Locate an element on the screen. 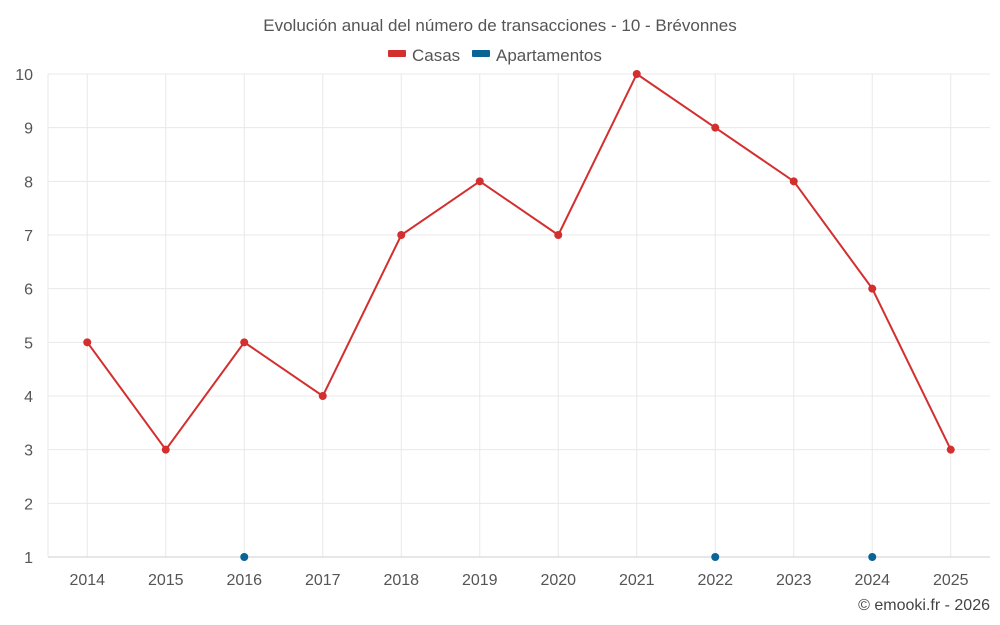  x-tick-label: 2020 is located at coordinates (558, 580).